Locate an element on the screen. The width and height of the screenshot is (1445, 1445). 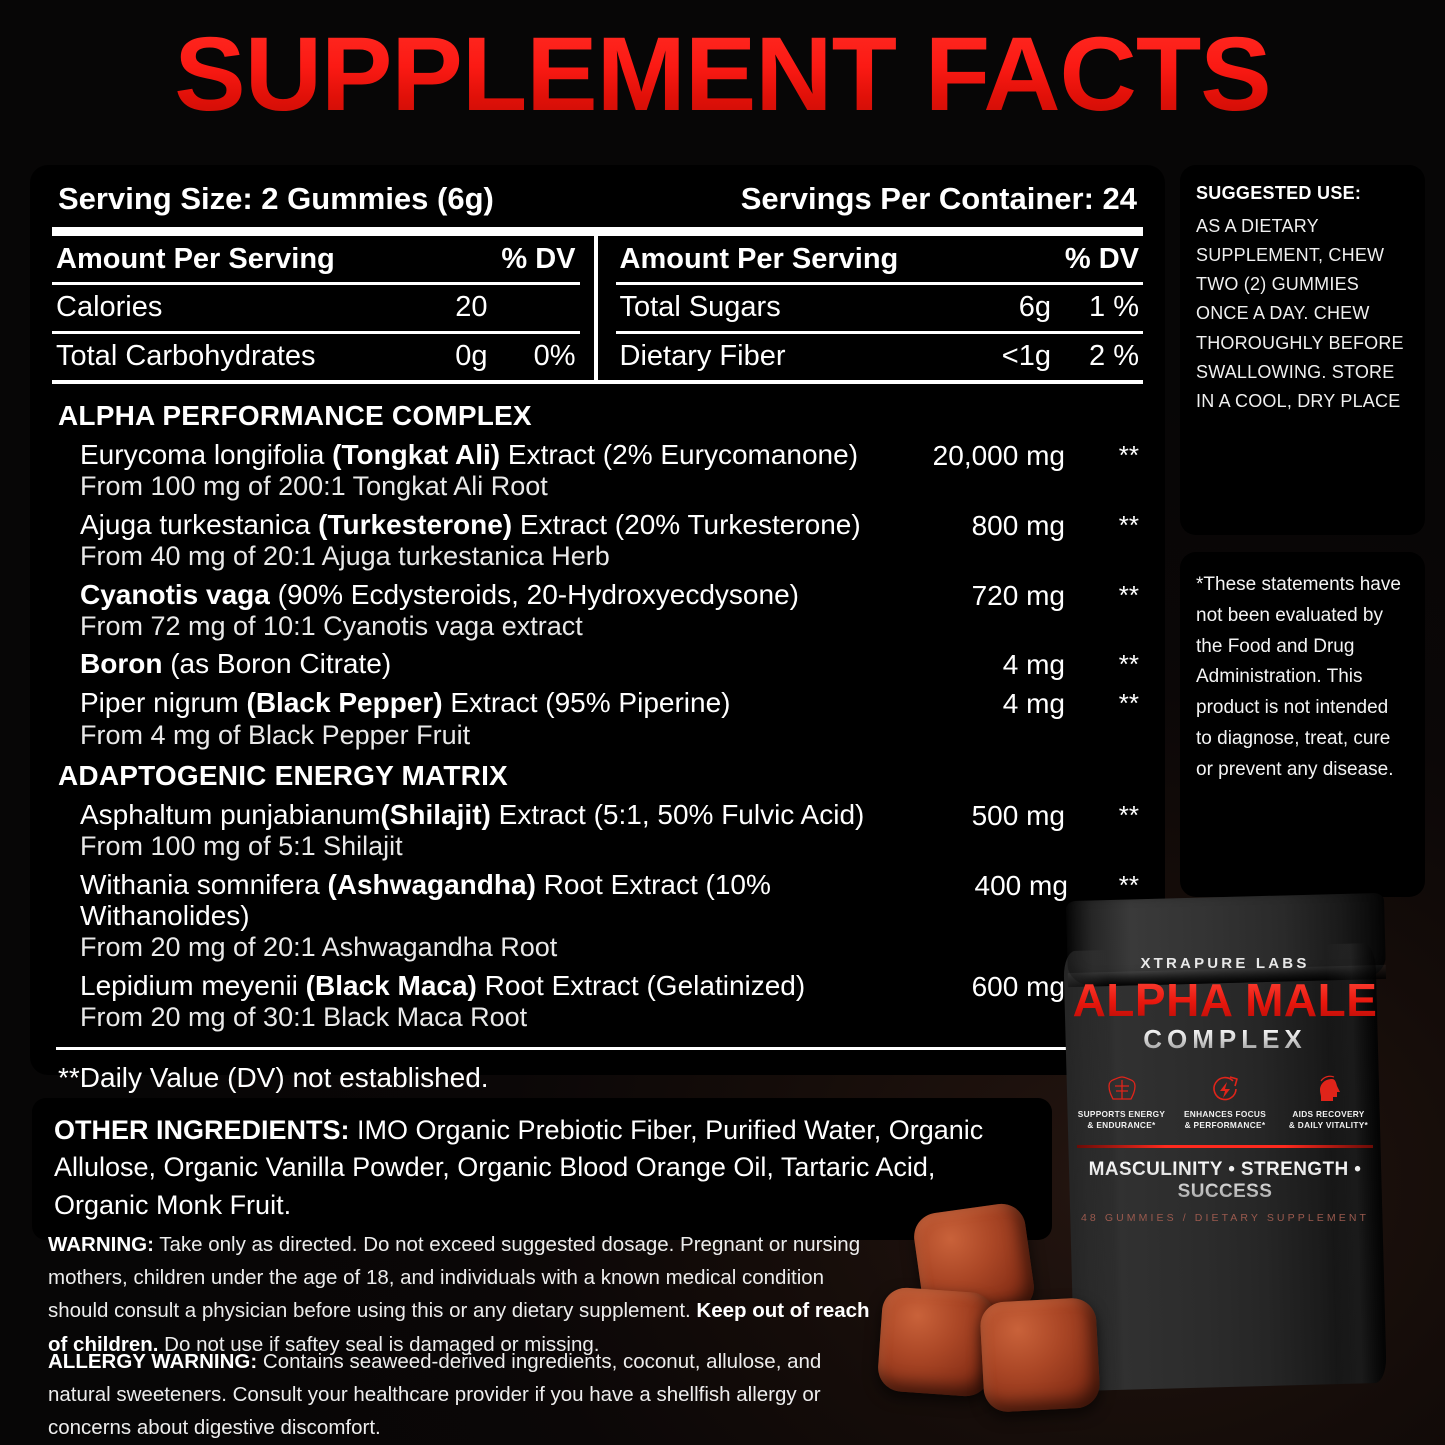
ingredient-name-post: Extract (20% Turkesterone) is located at coordinates (686, 524).